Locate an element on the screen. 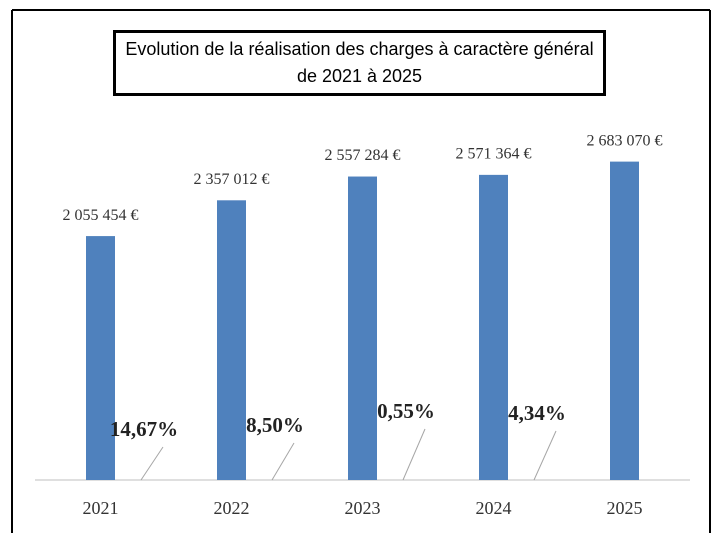 The width and height of the screenshot is (715, 533). annotation: 4,34% is located at coordinates (537, 413).